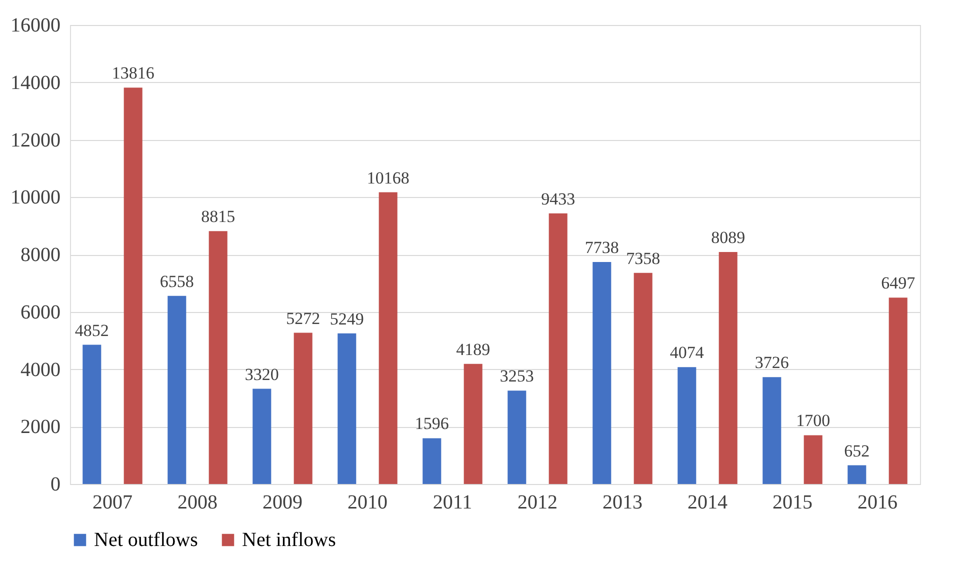 The width and height of the screenshot is (959, 581). What do you see at coordinates (40, 255) in the screenshot?
I see `y-tick-label: 8000` at bounding box center [40, 255].